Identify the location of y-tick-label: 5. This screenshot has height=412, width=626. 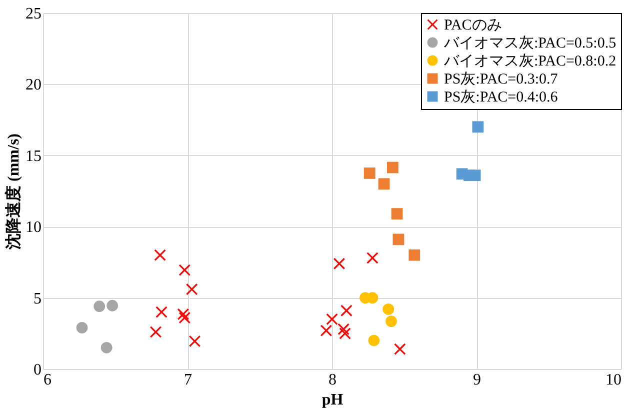
(38, 299).